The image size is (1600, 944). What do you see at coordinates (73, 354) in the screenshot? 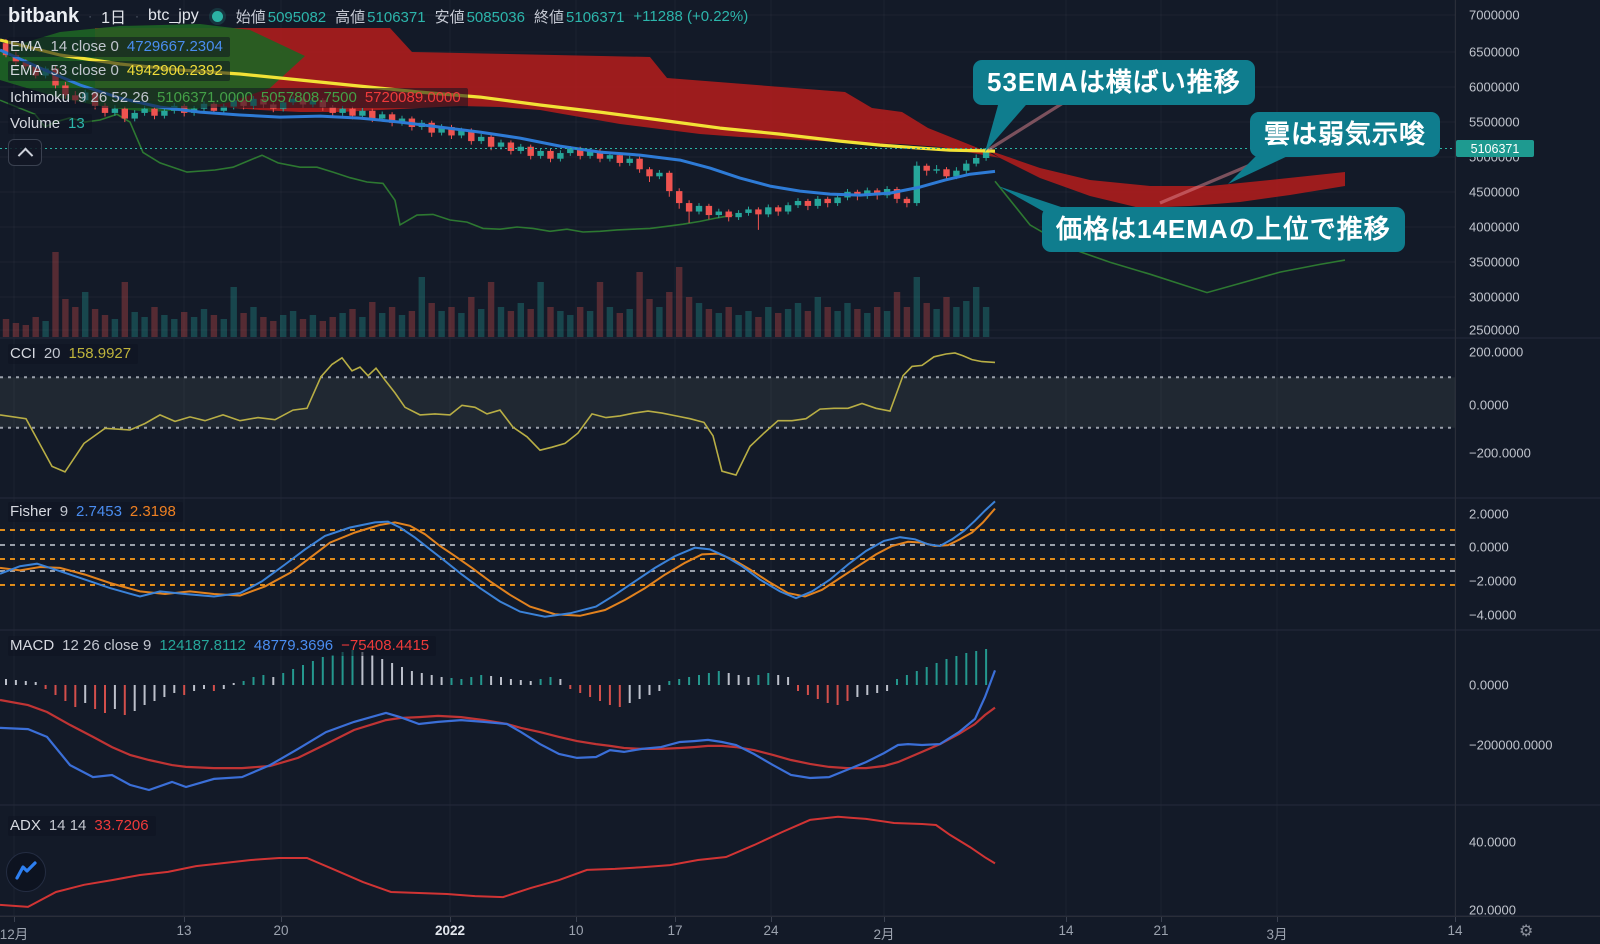
I see `legend-cci: CCI 20 158.9927` at bounding box center [73, 354].